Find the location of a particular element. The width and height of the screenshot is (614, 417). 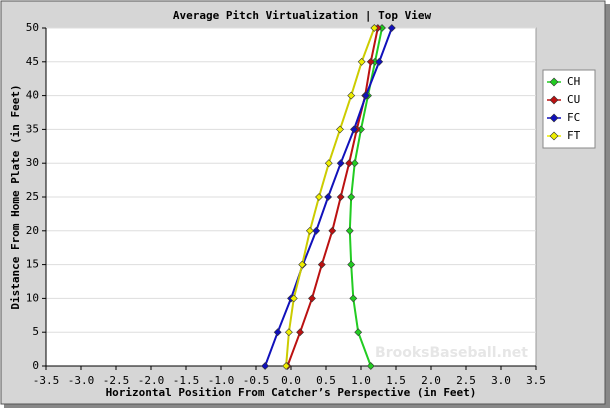

y-tick-label: 0 is located at coordinates (35, 365).